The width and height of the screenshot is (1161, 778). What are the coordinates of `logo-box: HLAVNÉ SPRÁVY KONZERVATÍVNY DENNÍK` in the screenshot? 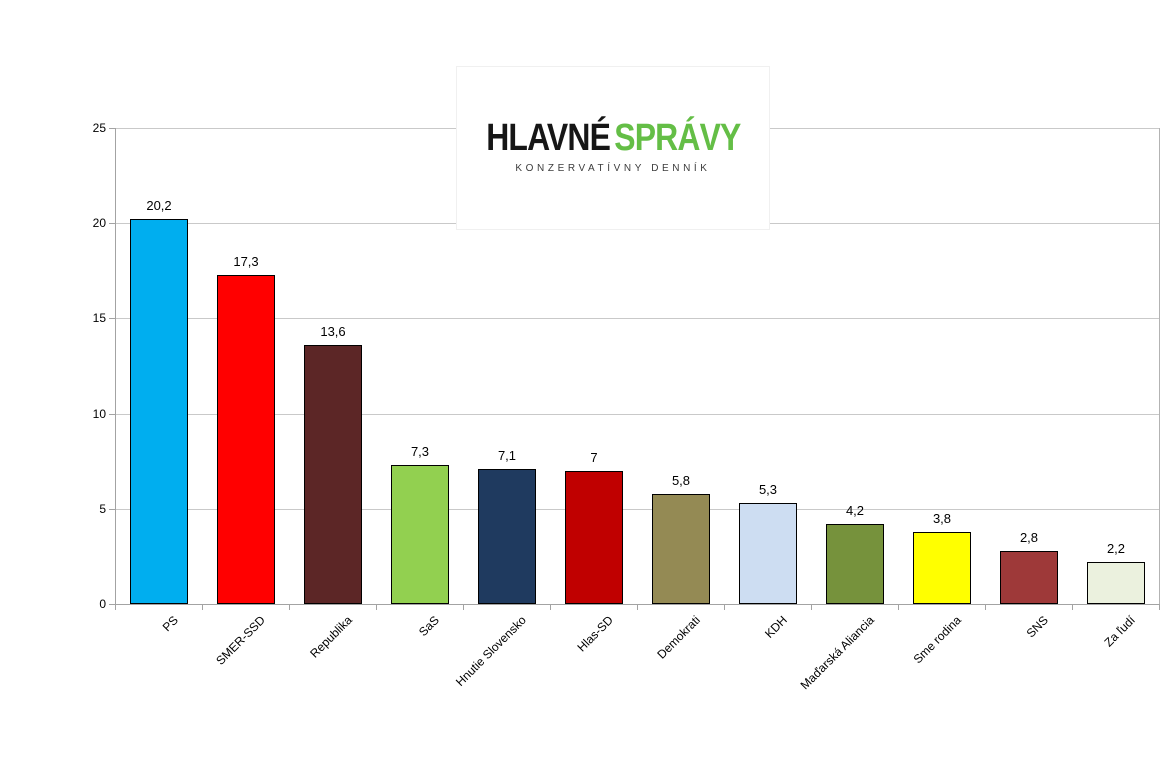 It's located at (613, 148).